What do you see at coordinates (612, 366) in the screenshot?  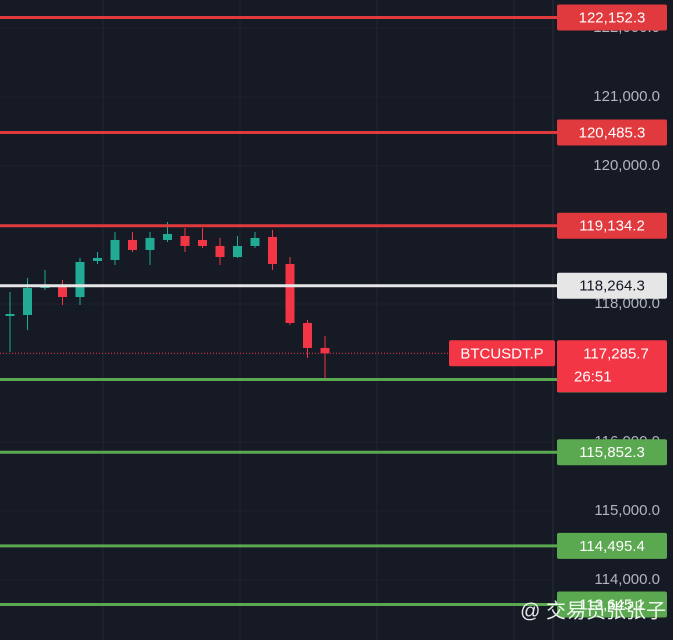 I see `price-box` at bounding box center [612, 366].